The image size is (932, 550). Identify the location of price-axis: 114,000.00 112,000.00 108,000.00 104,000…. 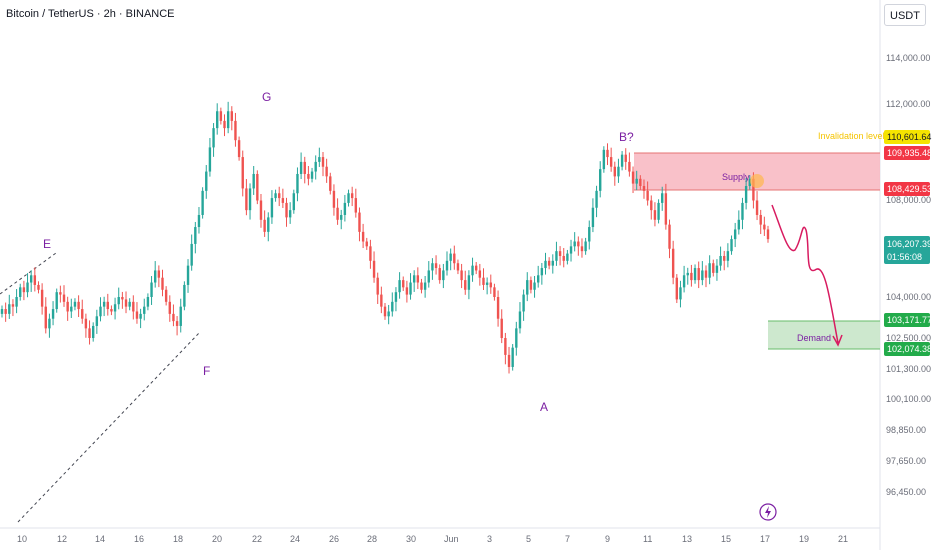
(908, 275).